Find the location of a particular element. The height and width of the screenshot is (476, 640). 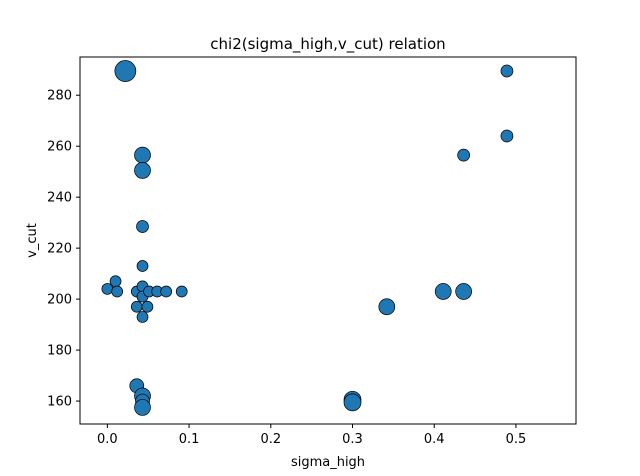

x-axis-label: sigma_high is located at coordinates (328, 462).